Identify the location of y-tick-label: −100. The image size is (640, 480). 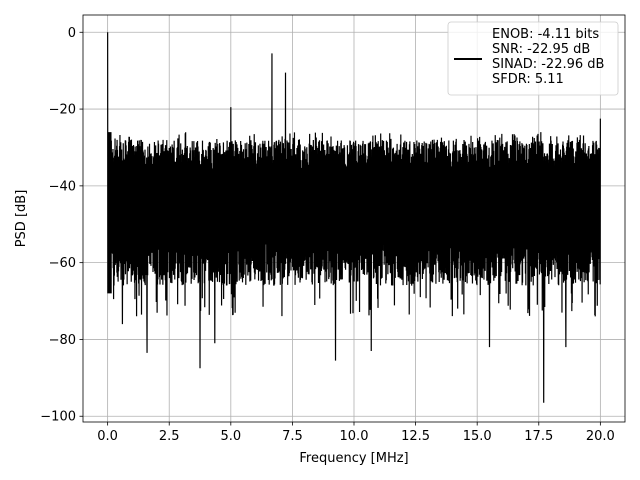
(58, 417).